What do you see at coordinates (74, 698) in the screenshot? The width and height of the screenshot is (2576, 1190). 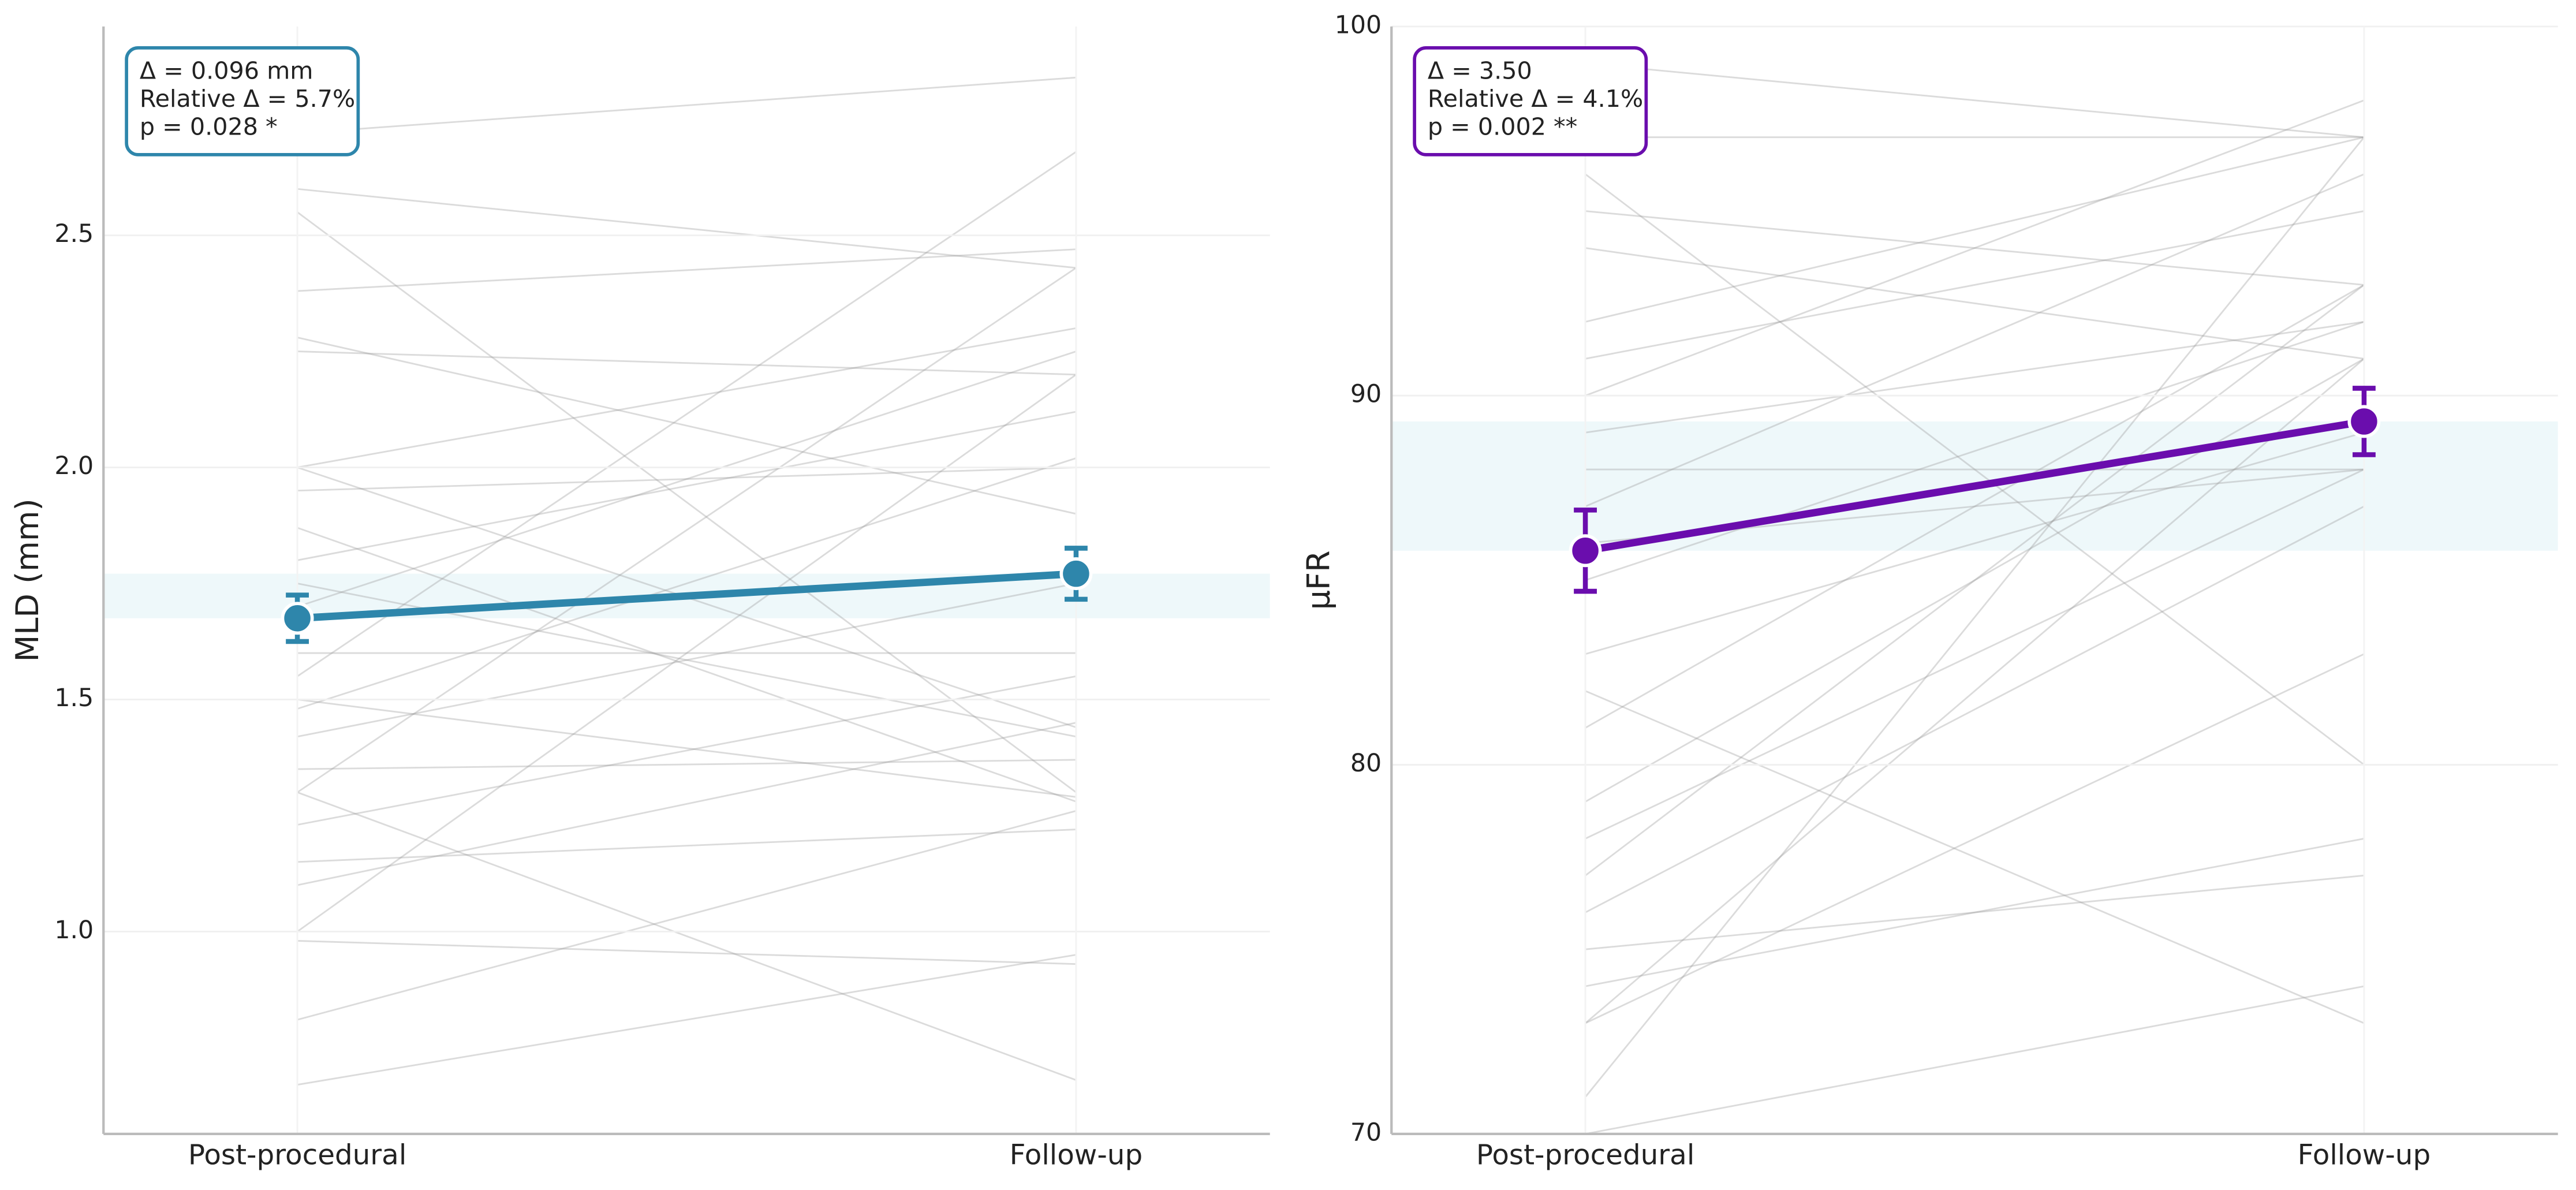 I see `y-tick-label: 1.5` at bounding box center [74, 698].